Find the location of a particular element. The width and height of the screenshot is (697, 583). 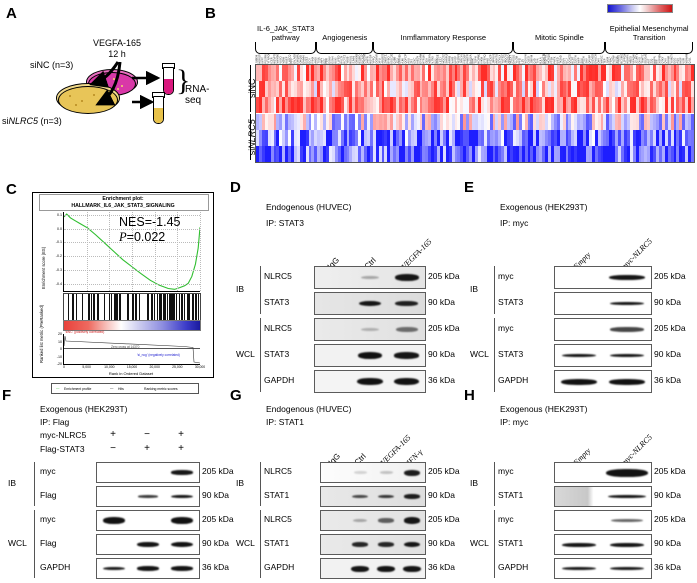

gsea-pvalue-symbol: P is located at coordinates (123, 237).